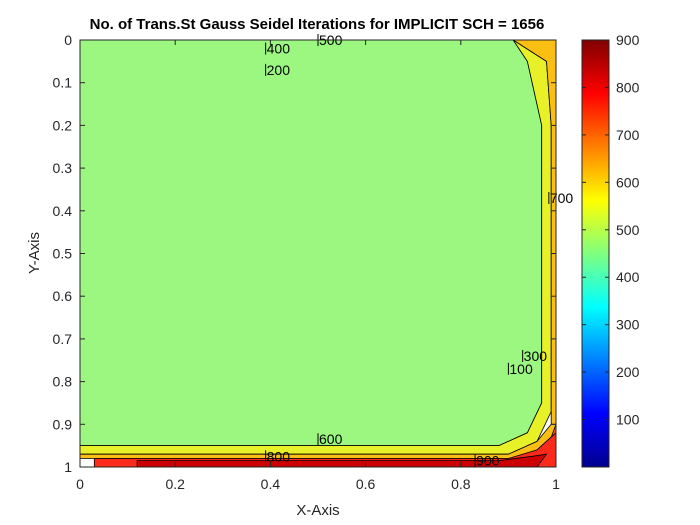 This screenshot has width=700, height=525. Describe the element at coordinates (628, 372) in the screenshot. I see `colorbar-tick-label: 200` at that location.